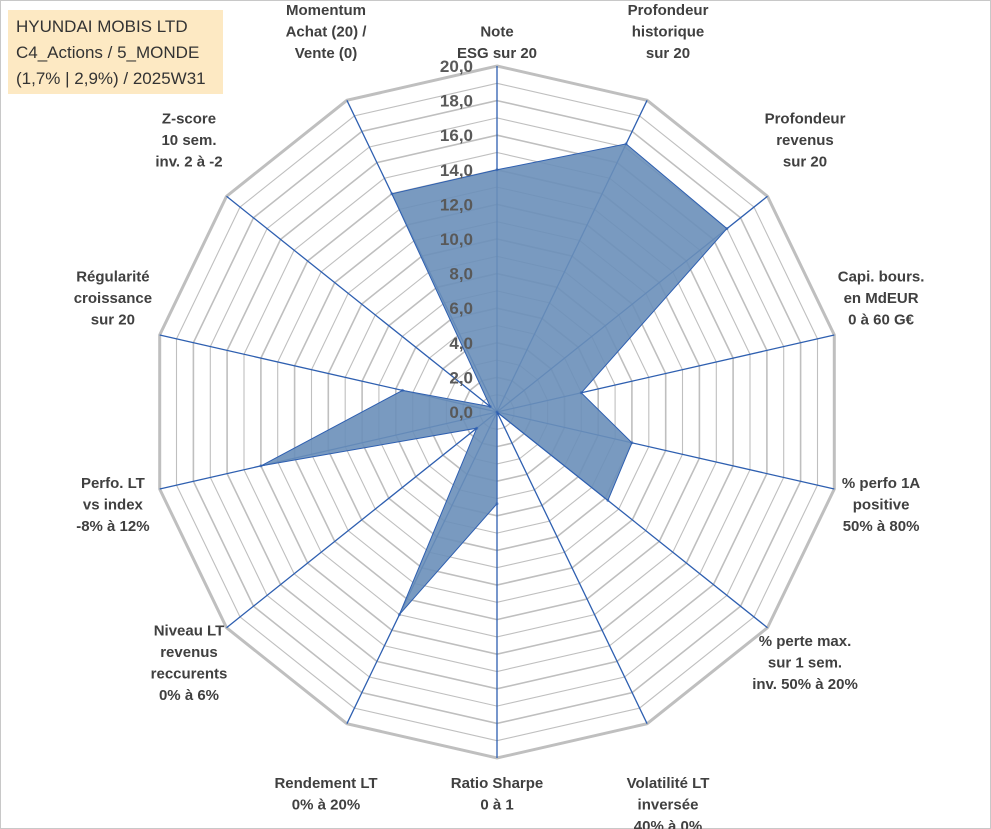 This screenshot has height=829, width=991. Describe the element at coordinates (461, 343) in the screenshot. I see `tick-label: 4,0` at that location.